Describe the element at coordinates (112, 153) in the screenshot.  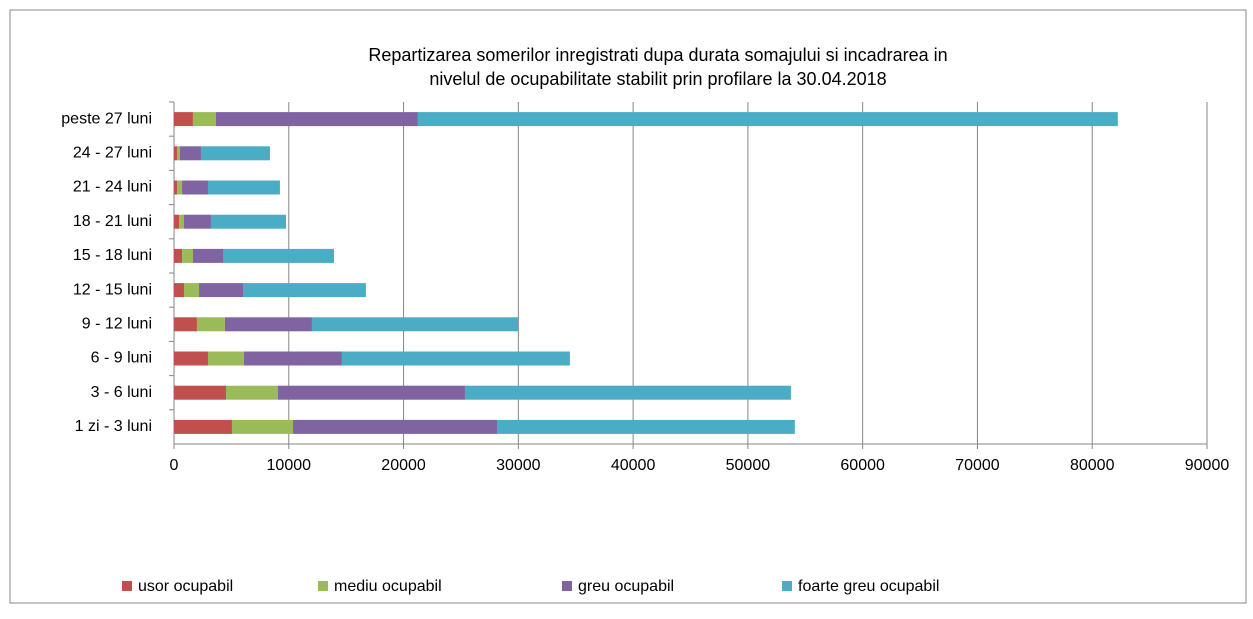
I see `y-tick-label: 24 - 27 luni` at that location.